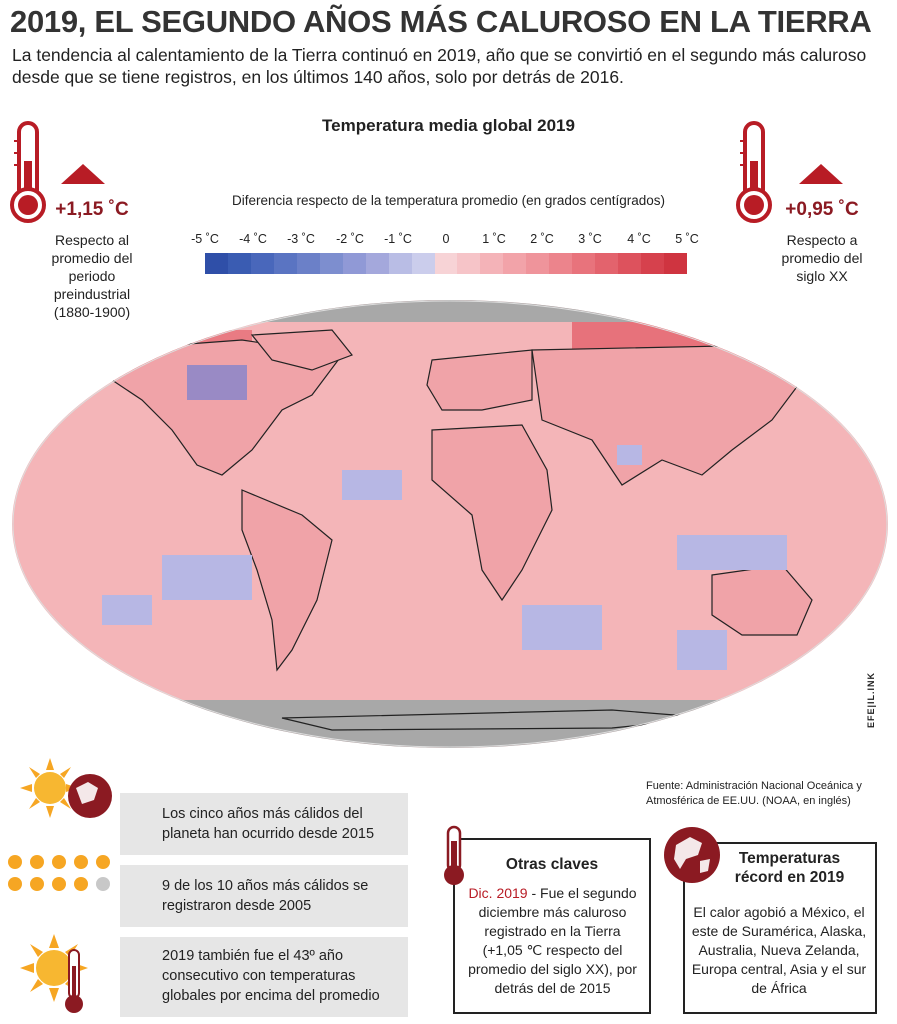  What do you see at coordinates (629, 455) in the screenshot?
I see `asia-cool` at bounding box center [629, 455].